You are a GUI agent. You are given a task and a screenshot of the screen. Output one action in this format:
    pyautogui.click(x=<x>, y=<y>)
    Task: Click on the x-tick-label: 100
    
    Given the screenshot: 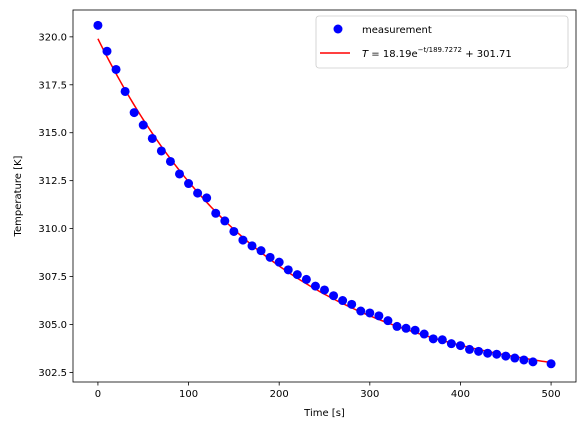 What is the action you would take?
    pyautogui.click(x=188, y=394)
    